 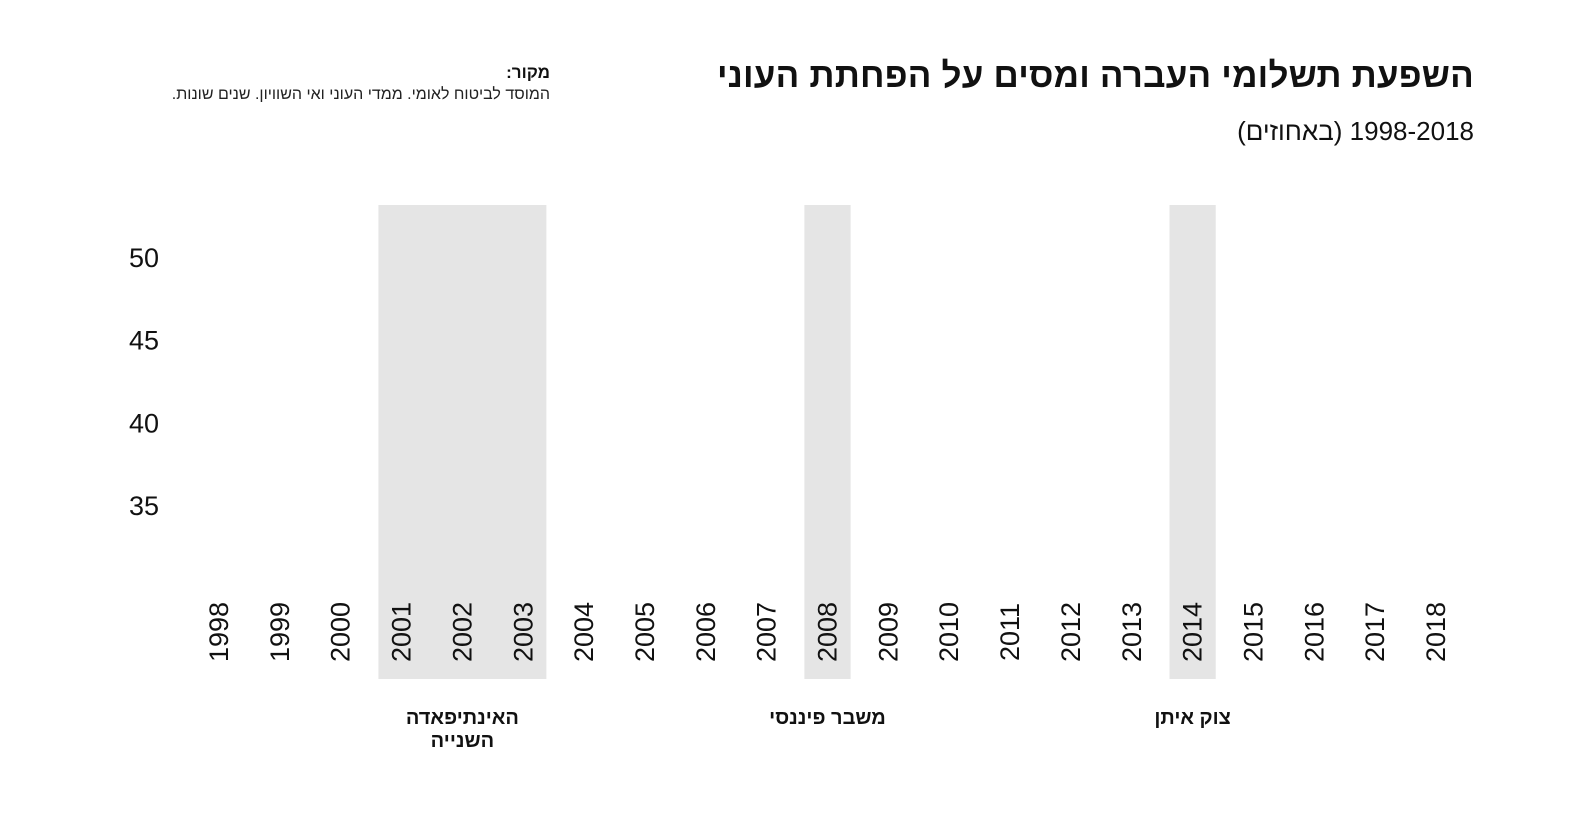 What do you see at coordinates (888, 632) in the screenshot?
I see `x-tick-label: 2009` at bounding box center [888, 632].